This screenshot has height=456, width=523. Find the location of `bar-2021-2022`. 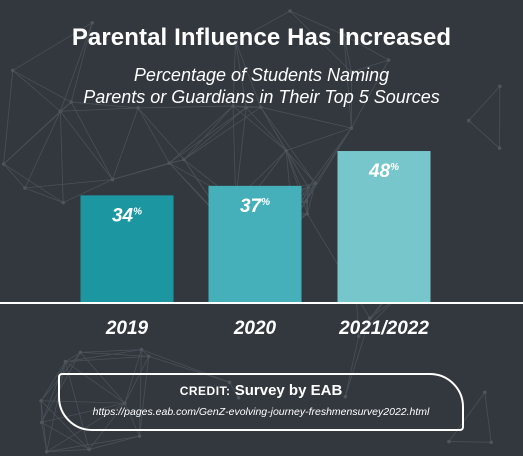

bar-2021-2022 is located at coordinates (384, 227).